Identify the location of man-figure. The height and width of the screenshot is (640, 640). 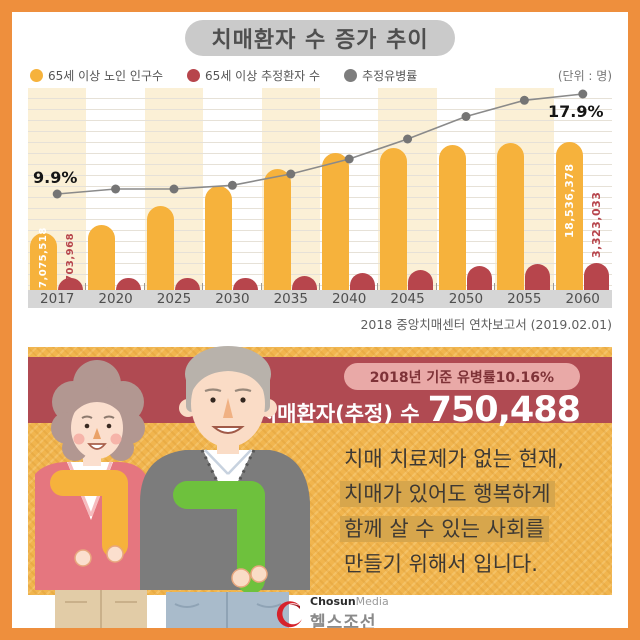
(225, 487).